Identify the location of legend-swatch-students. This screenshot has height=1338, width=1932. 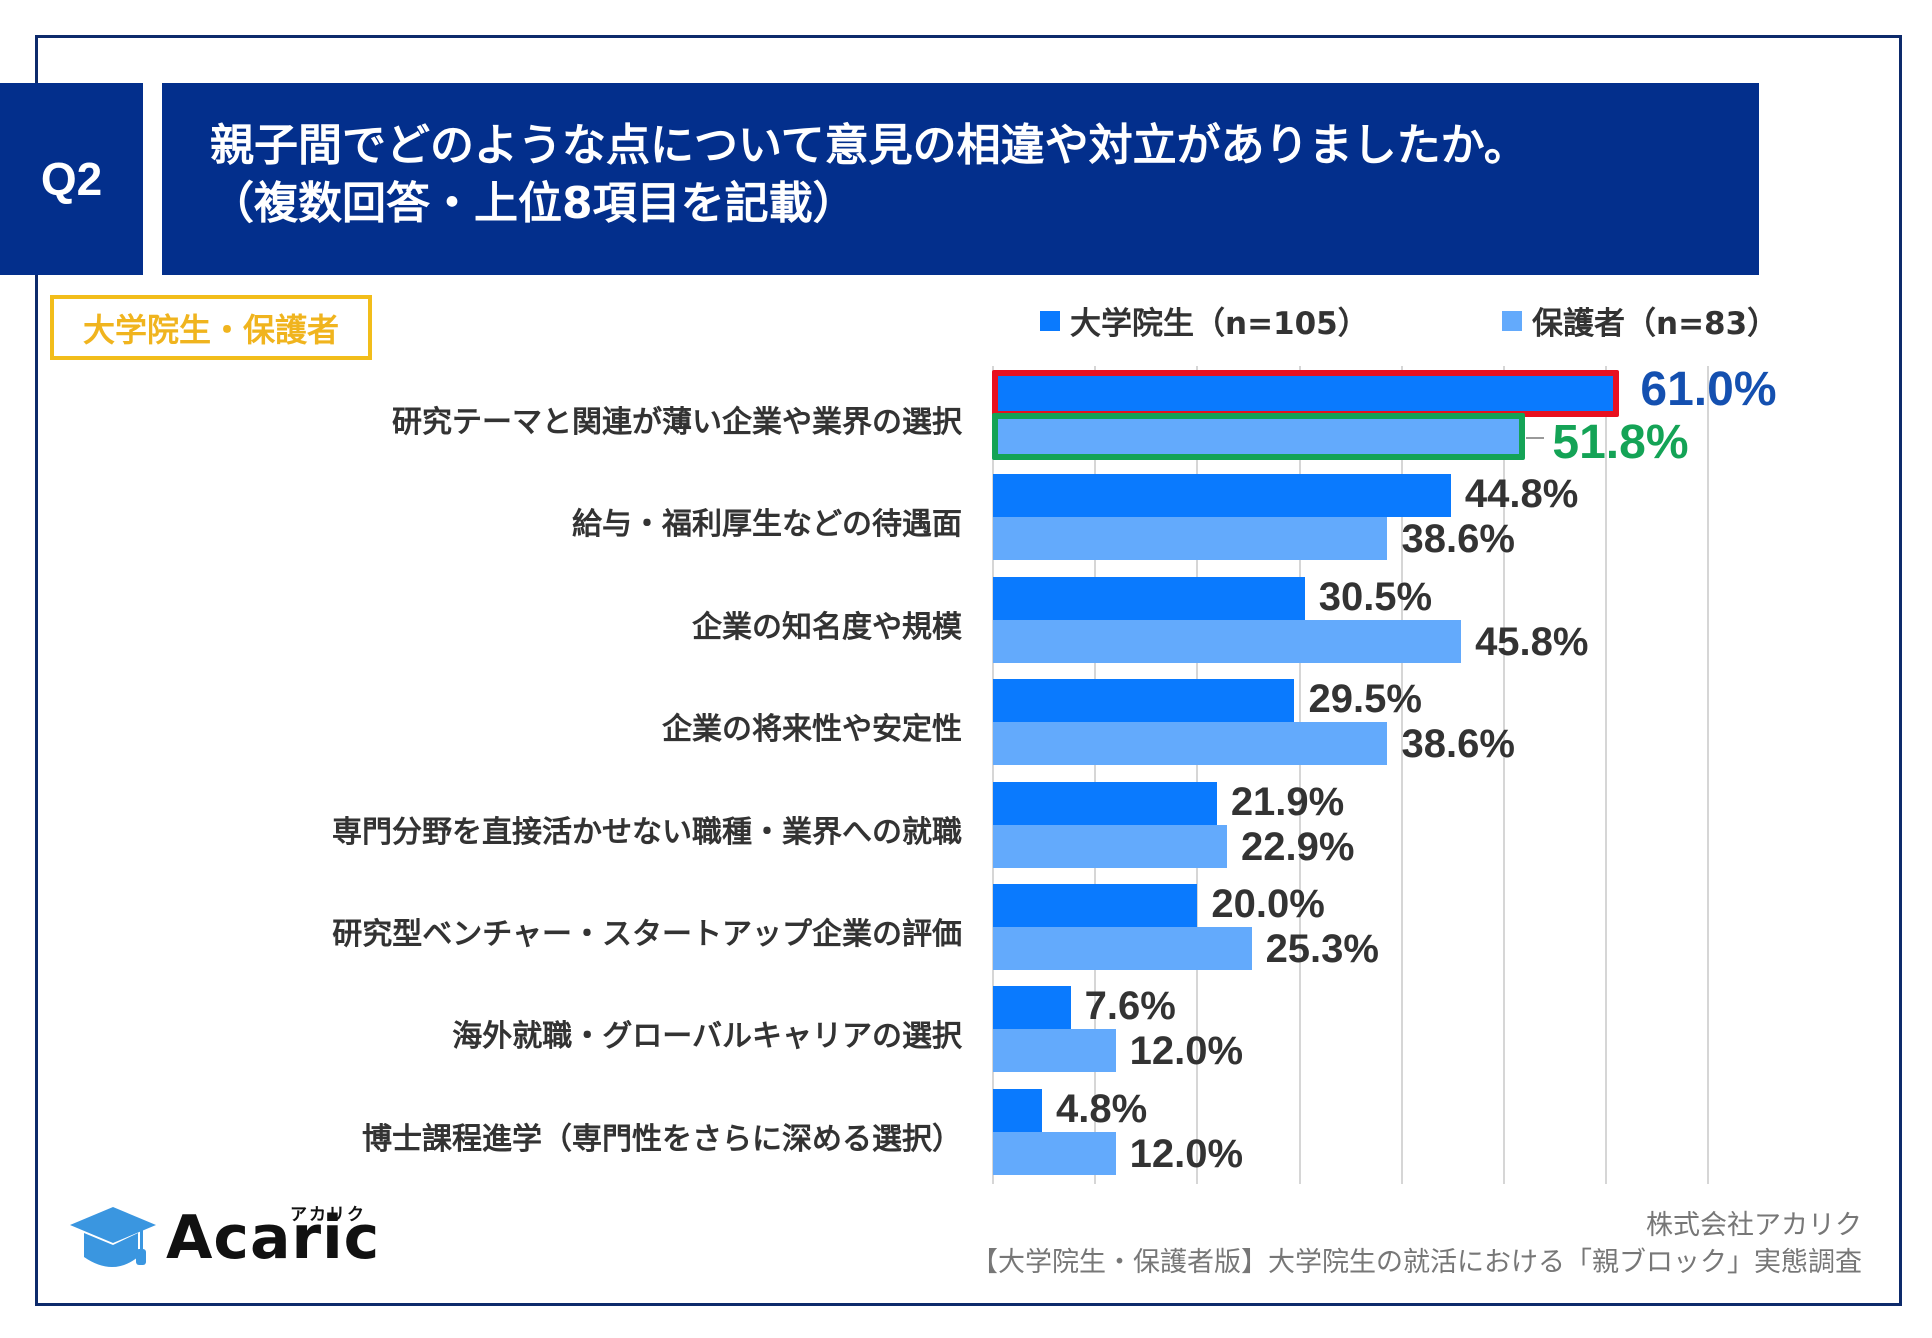
(1050, 320).